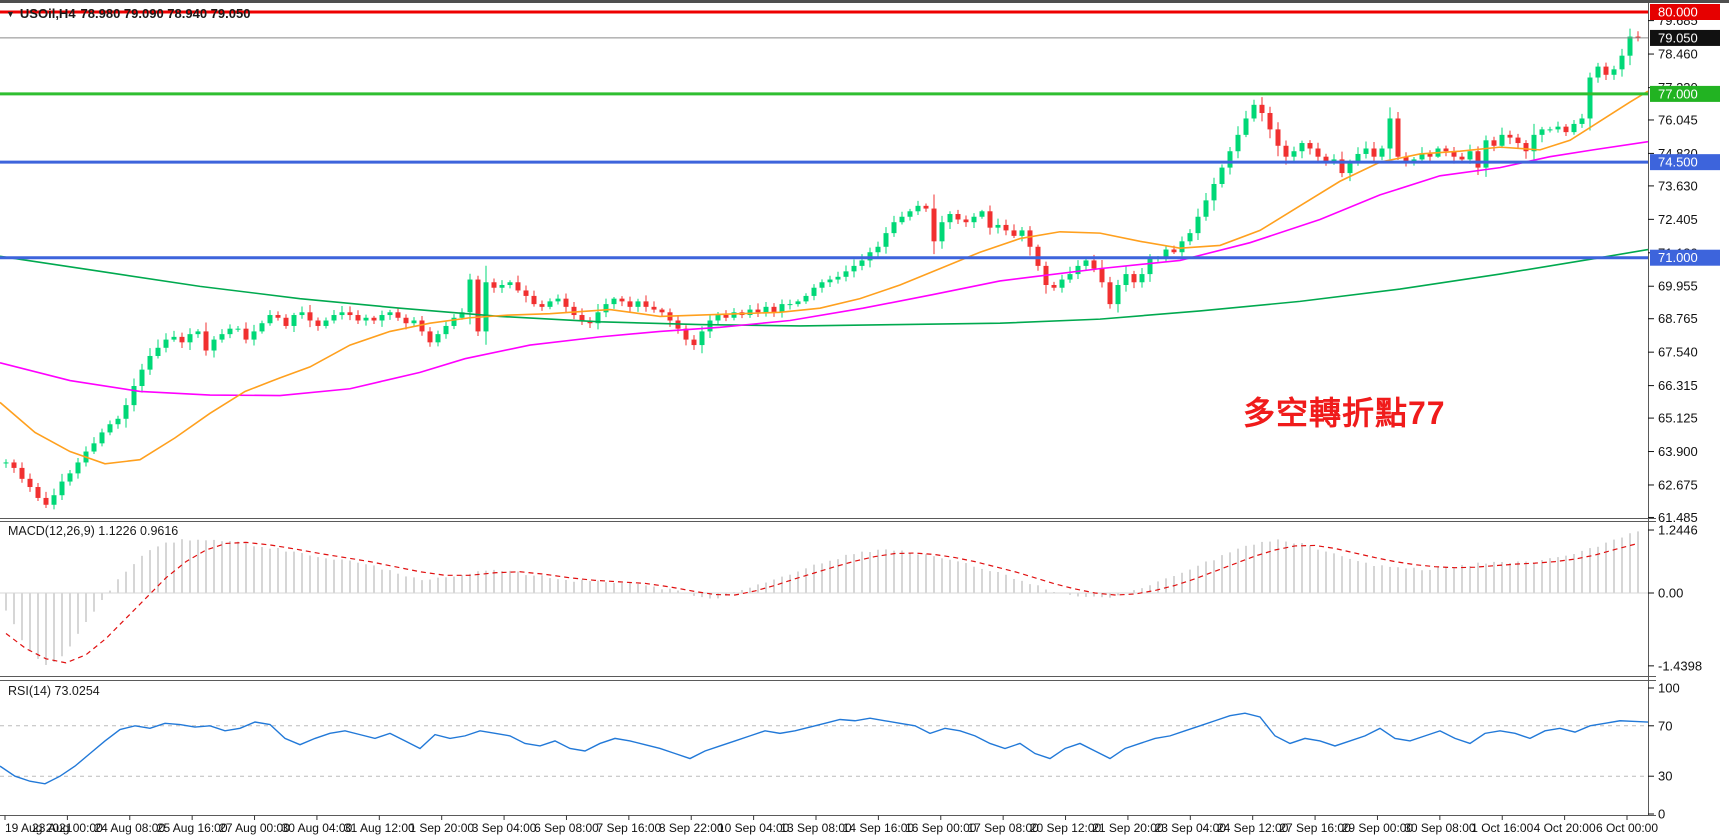 This screenshot has height=838, width=1729. I want to click on price-tick-label: 62.675, so click(1678, 484).